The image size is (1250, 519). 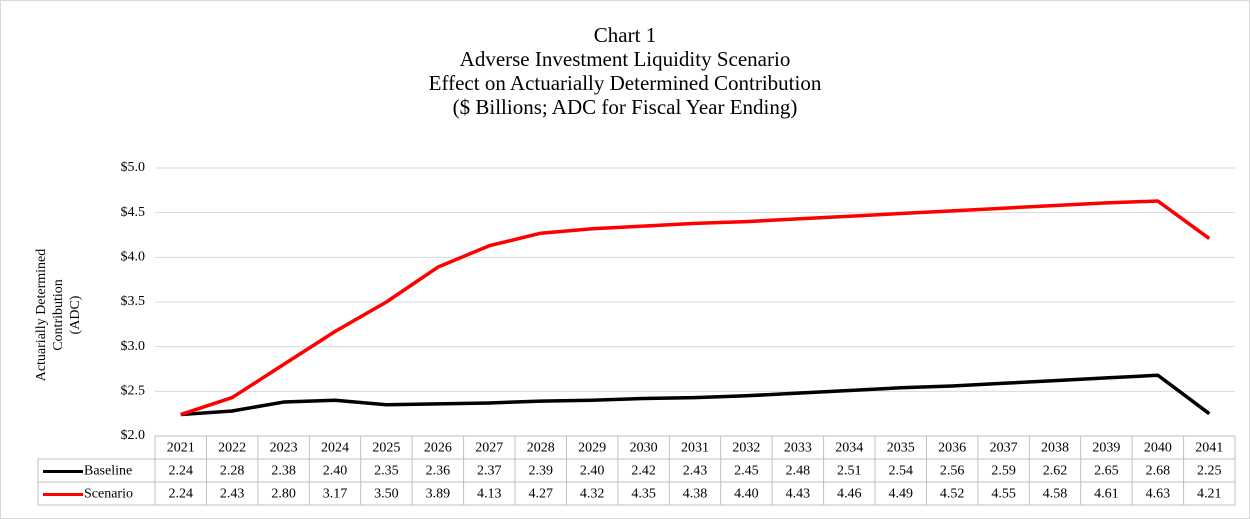 What do you see at coordinates (900, 471) in the screenshot?
I see `table-value: 2.54` at bounding box center [900, 471].